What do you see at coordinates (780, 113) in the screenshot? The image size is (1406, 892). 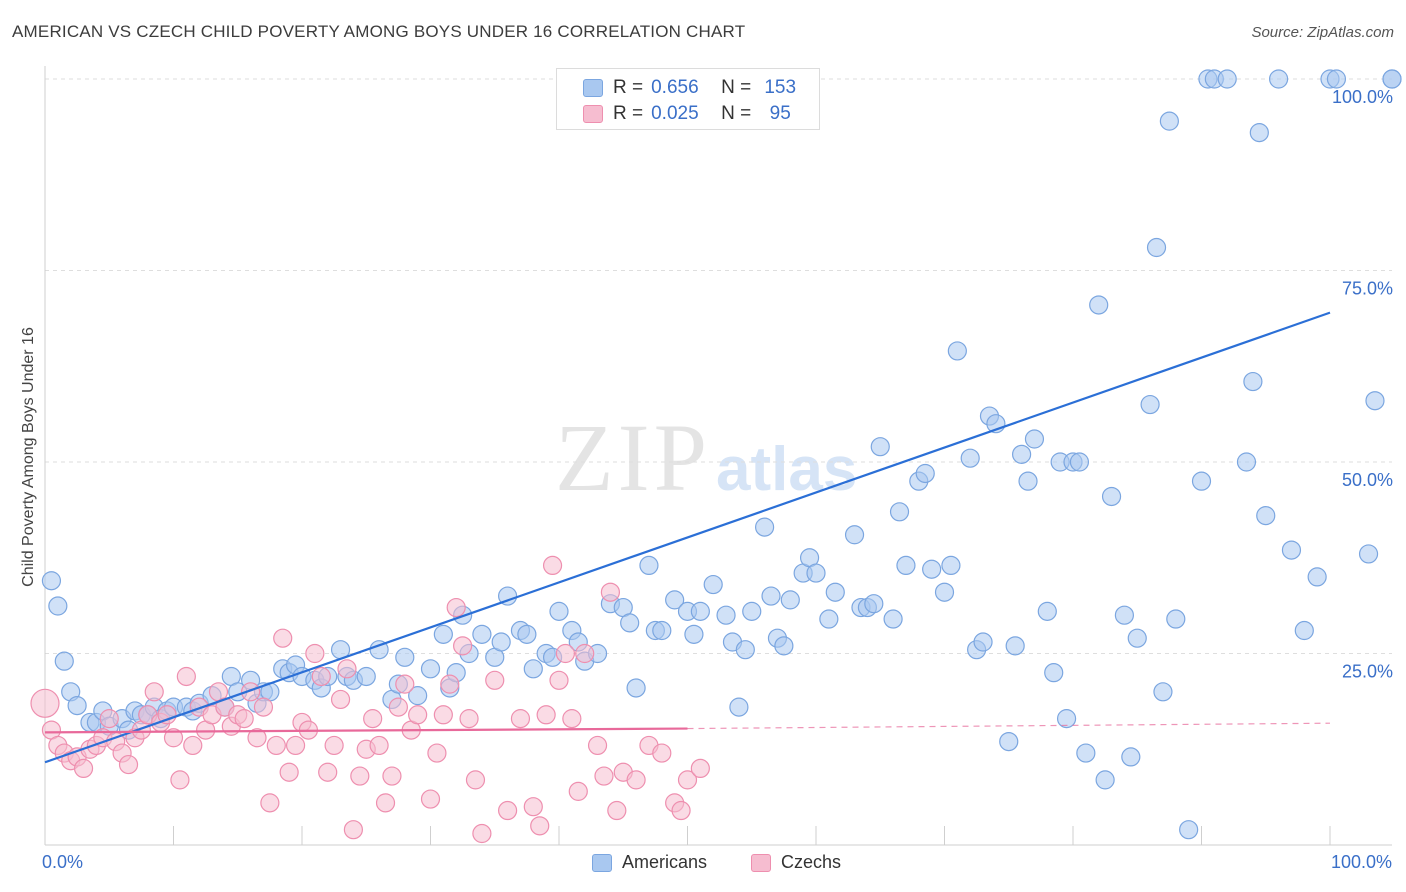 I see `legend-n-value: 95` at bounding box center [780, 113].